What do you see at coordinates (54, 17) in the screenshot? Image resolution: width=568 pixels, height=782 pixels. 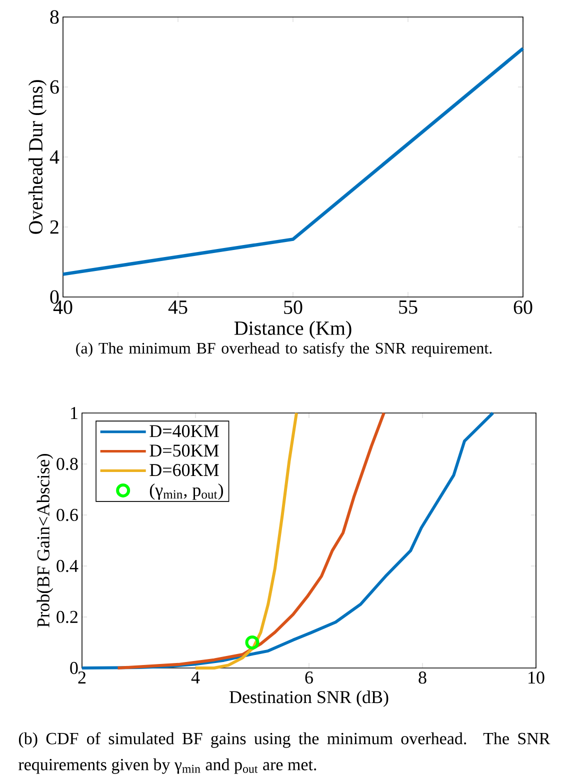 I see `y-tick-label: 8` at bounding box center [54, 17].